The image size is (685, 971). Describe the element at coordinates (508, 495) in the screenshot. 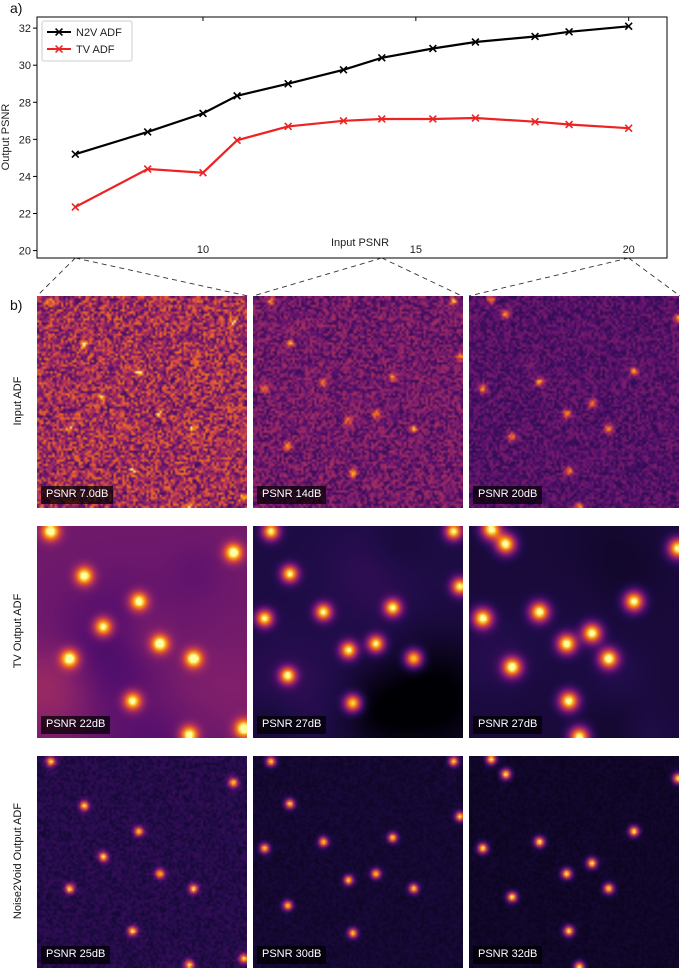

I see `psnr-label: PSNR 20dB` at that location.